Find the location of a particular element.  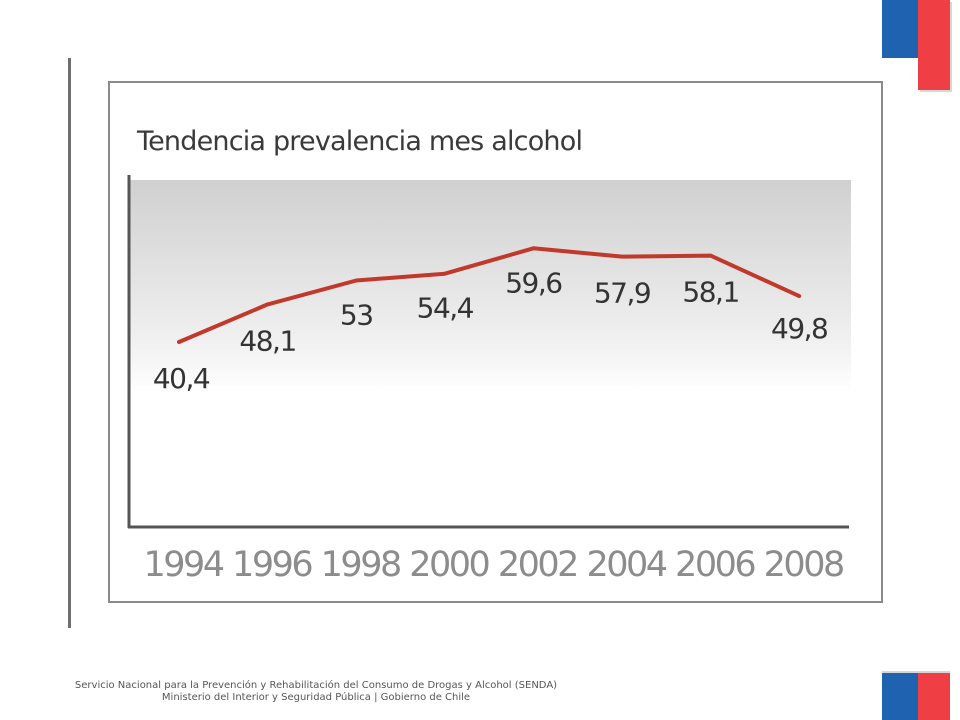

data-label: 49,8 is located at coordinates (799, 328).